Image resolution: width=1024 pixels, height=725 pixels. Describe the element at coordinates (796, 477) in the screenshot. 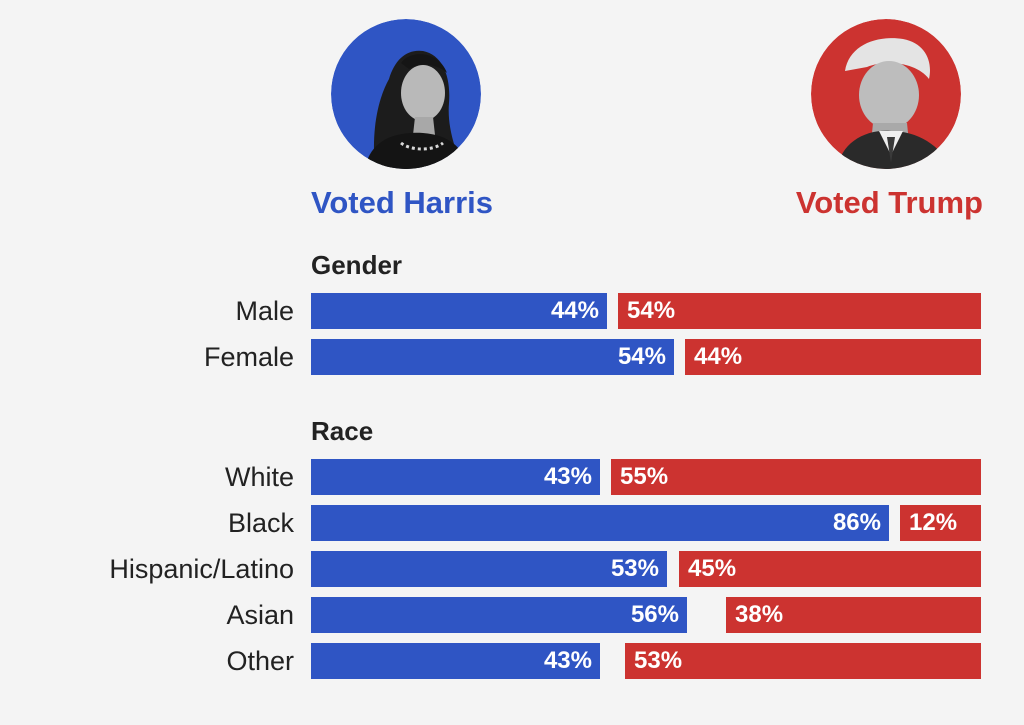

I see `trump-bar-white: 55%` at that location.